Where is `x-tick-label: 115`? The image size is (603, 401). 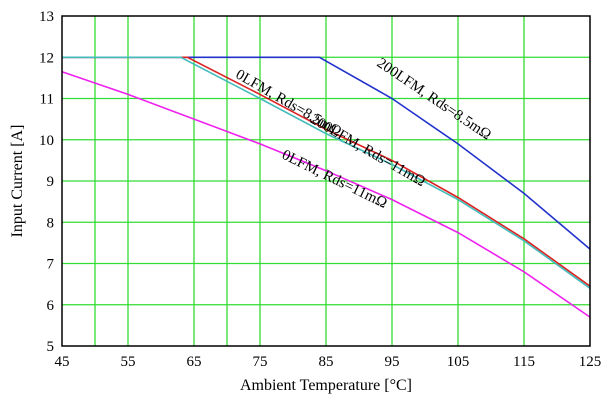
x-tick-label: 115 is located at coordinates (524, 362).